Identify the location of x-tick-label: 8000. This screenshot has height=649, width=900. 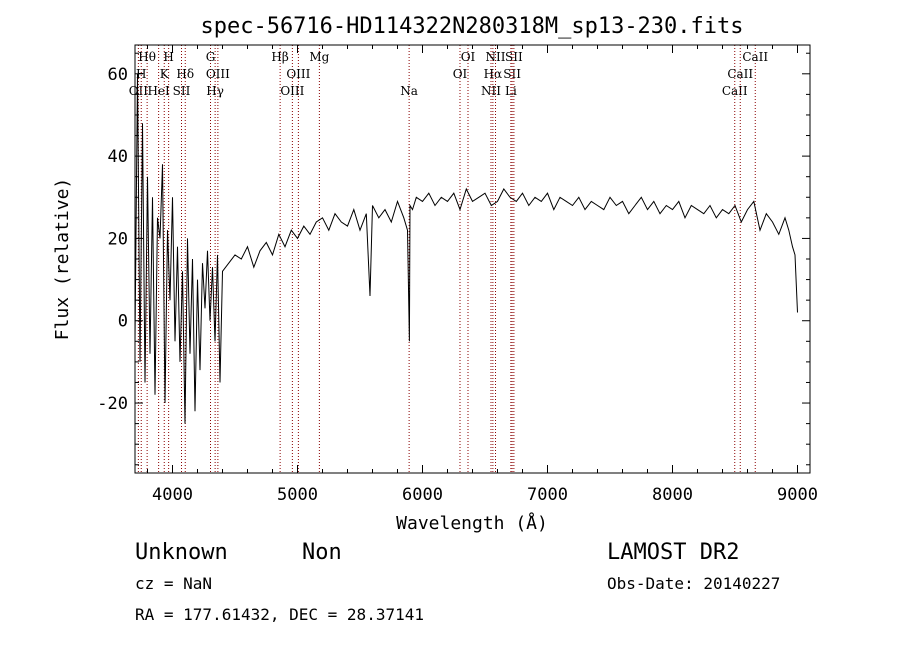
(672, 495).